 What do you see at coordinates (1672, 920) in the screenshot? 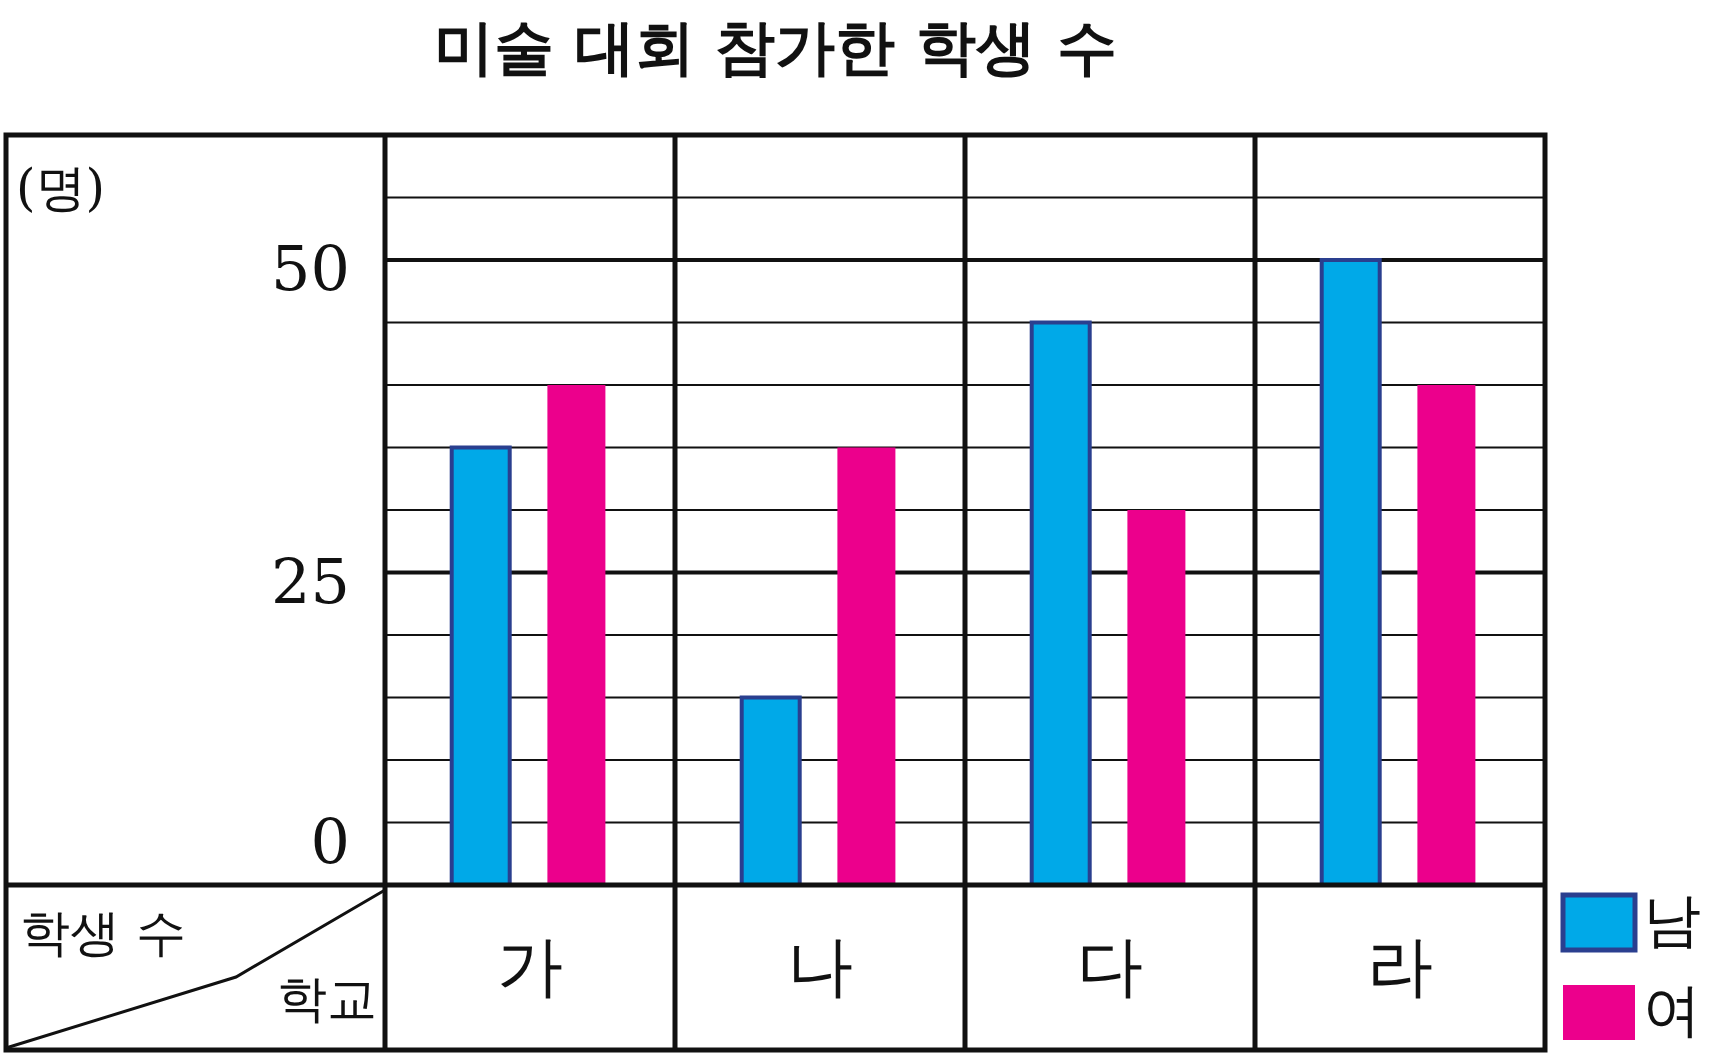
I see `legend-label: 남` at bounding box center [1672, 920].